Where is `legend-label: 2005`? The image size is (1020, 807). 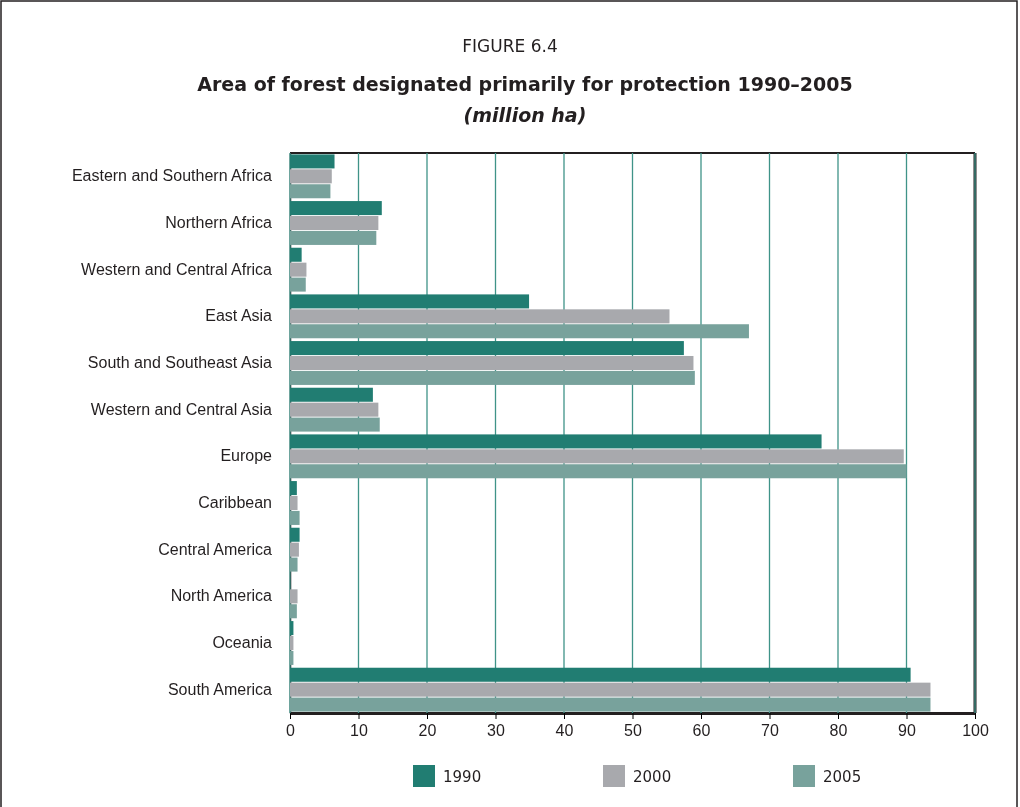
legend-label: 2005 is located at coordinates (842, 777).